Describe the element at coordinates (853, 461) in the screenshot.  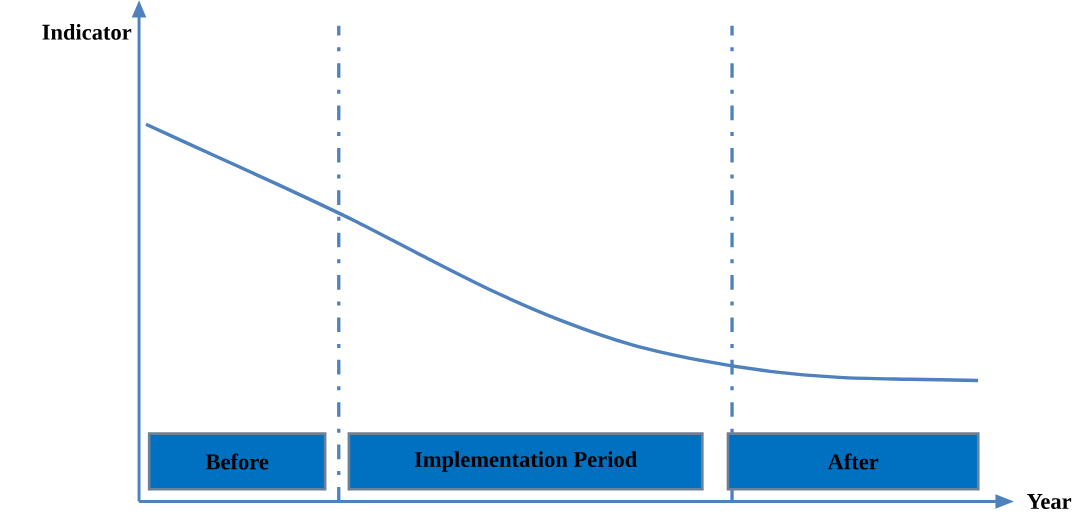
I see `annotation: After` at that location.